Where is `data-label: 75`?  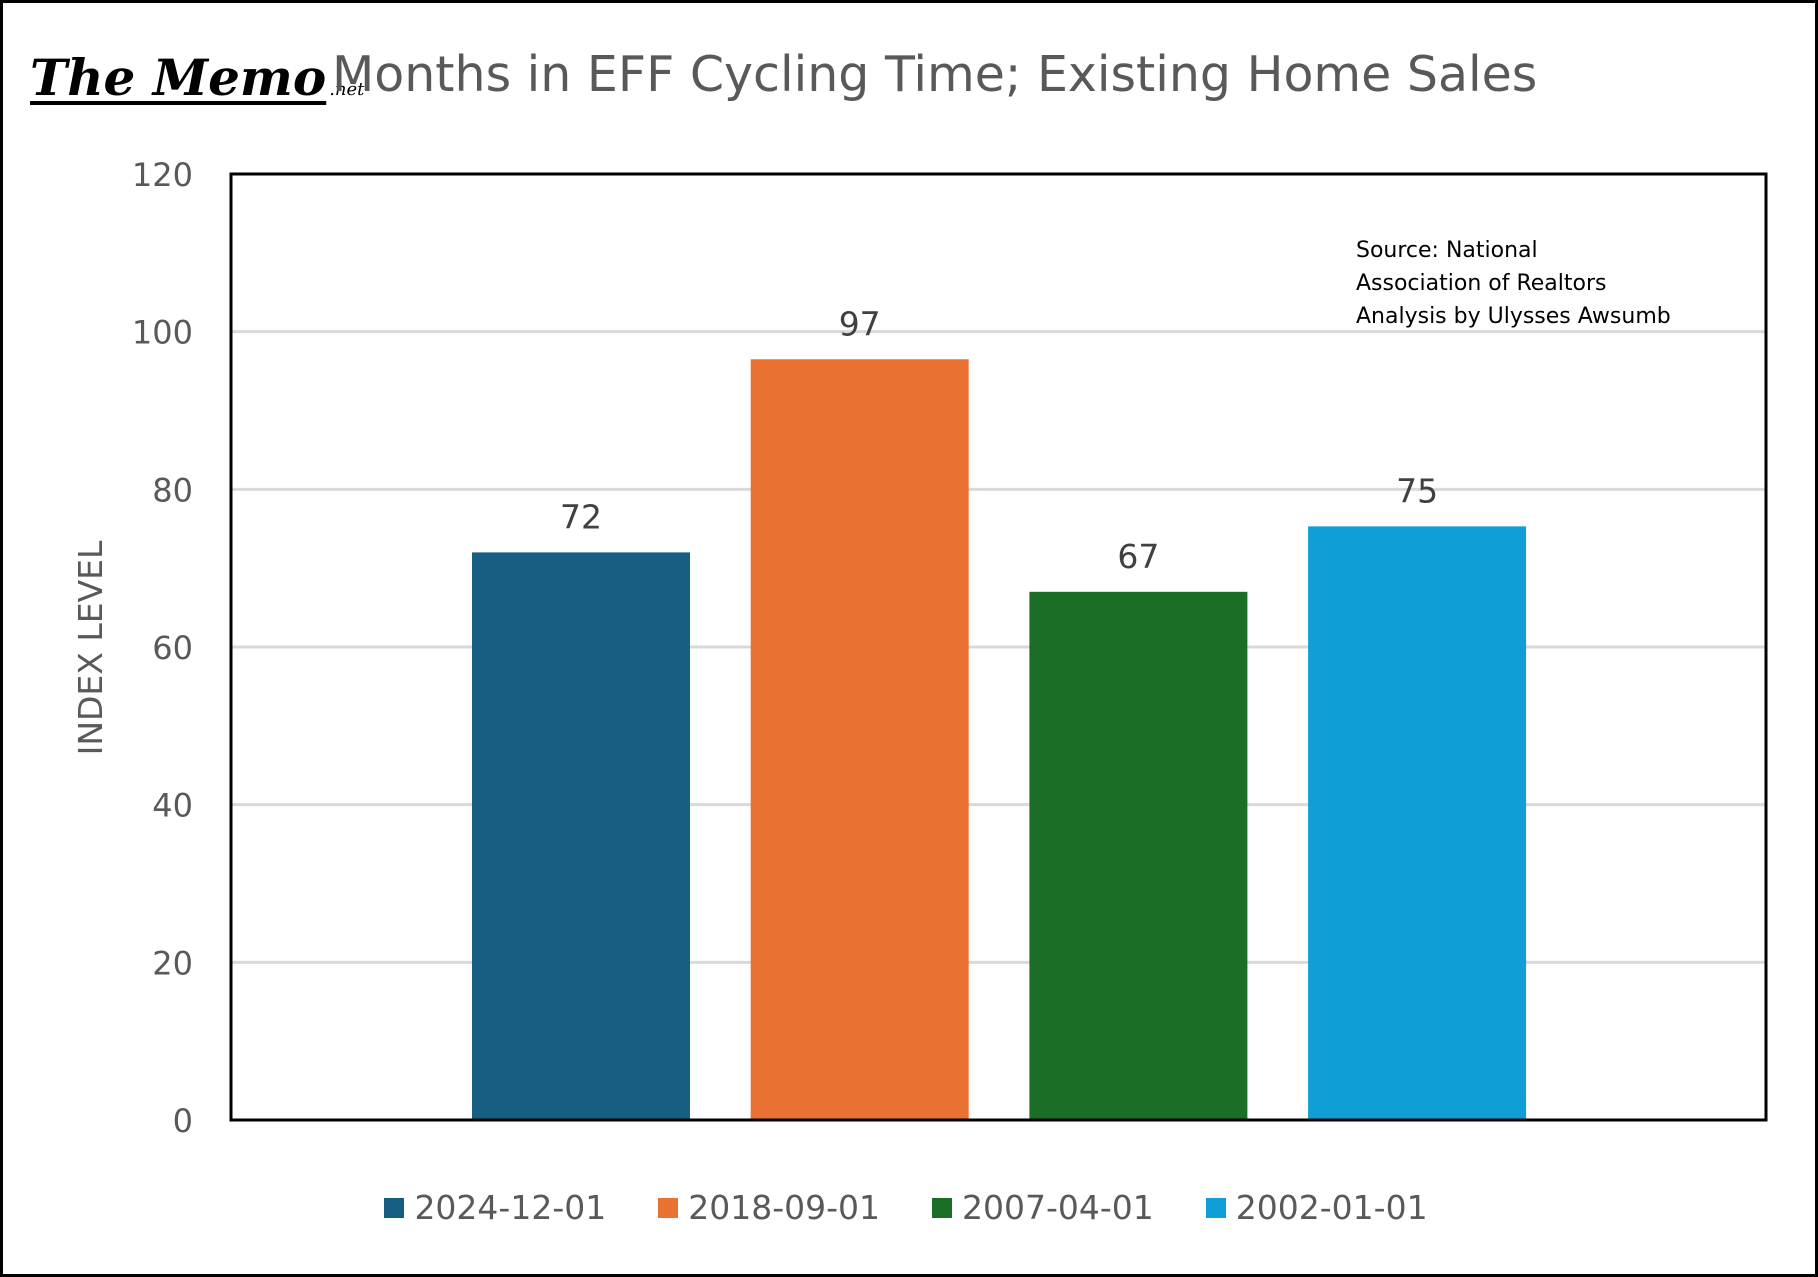 data-label: 75 is located at coordinates (1417, 490).